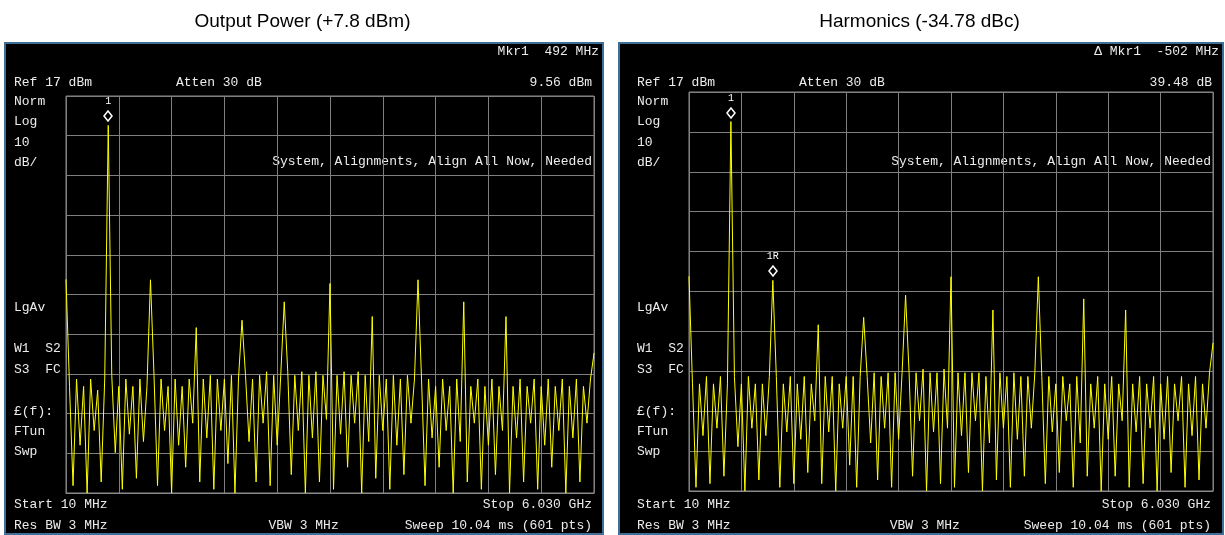 This screenshot has width=1225, height=535. Describe the element at coordinates (302, 20) in the screenshot. I see `chart-title: Output Power (+7.8 dBm)` at that location.